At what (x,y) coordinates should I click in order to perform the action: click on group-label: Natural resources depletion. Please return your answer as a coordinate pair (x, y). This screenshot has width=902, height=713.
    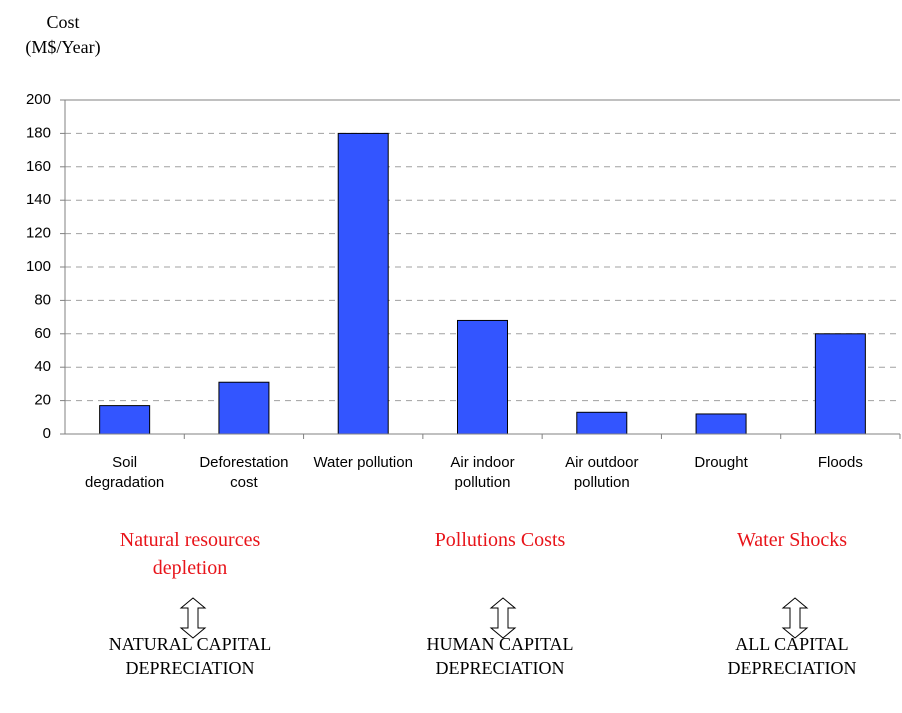
    Looking at the image, I should click on (190, 554).